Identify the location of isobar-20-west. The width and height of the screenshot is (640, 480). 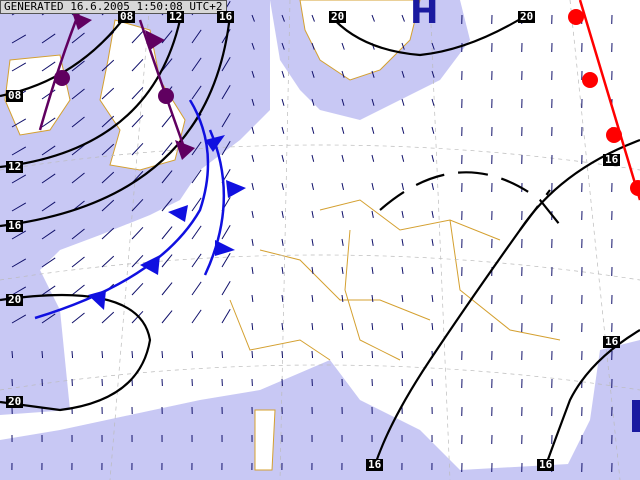
(76, 353).